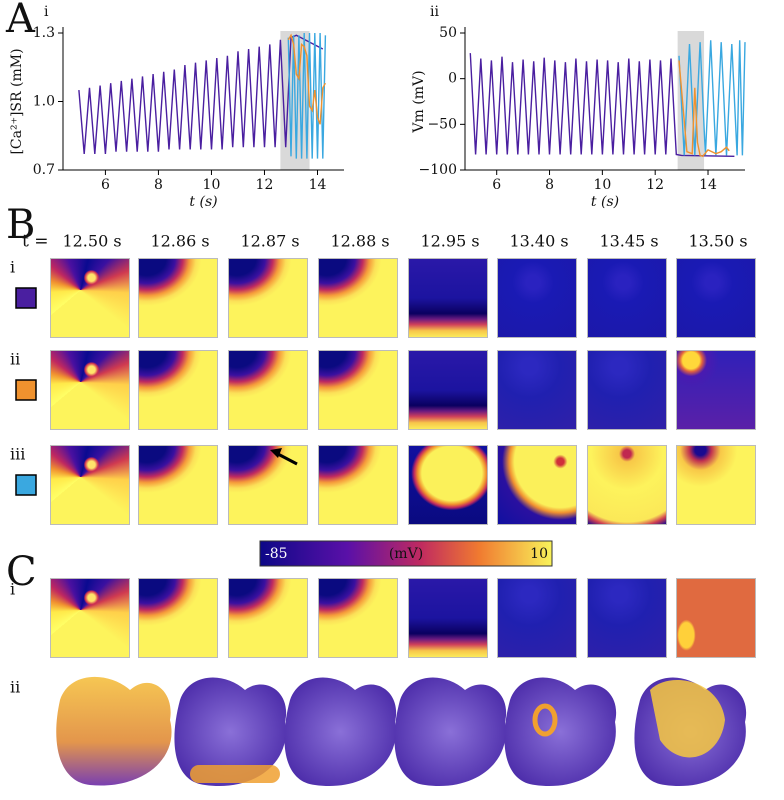 This screenshot has height=800, width=784. What do you see at coordinates (44, 170) in the screenshot?
I see `y-tick-label: 0.7` at bounding box center [44, 170].